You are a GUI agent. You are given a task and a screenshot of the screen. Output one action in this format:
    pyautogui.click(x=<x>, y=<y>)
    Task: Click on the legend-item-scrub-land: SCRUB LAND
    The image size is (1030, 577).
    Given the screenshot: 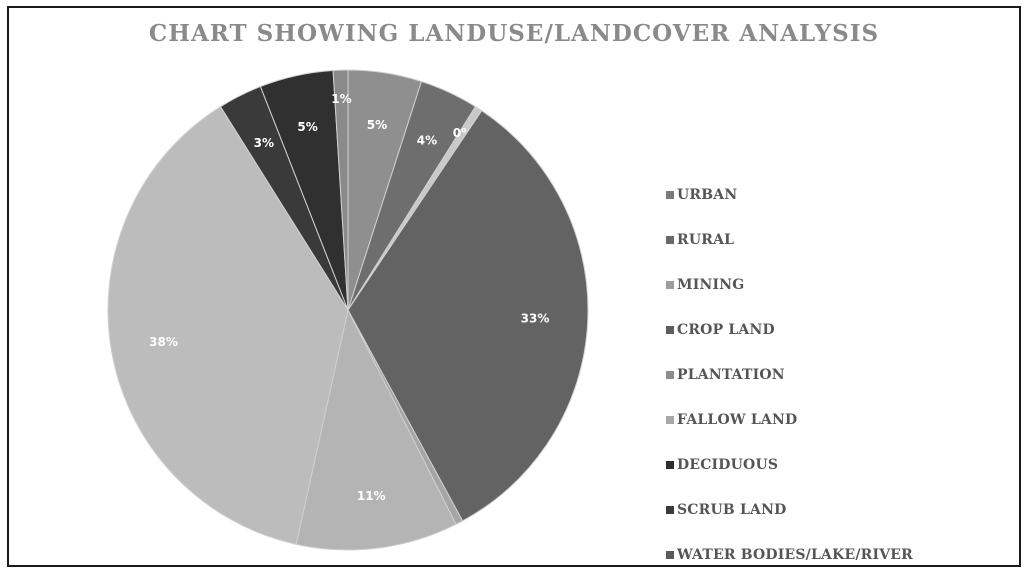 What is the action you would take?
    pyautogui.click(x=789, y=509)
    